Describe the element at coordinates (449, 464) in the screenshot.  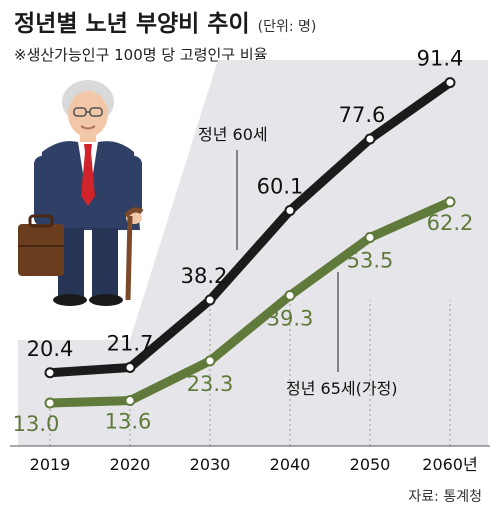
I see `x-tick-label: 2060년` at that location.